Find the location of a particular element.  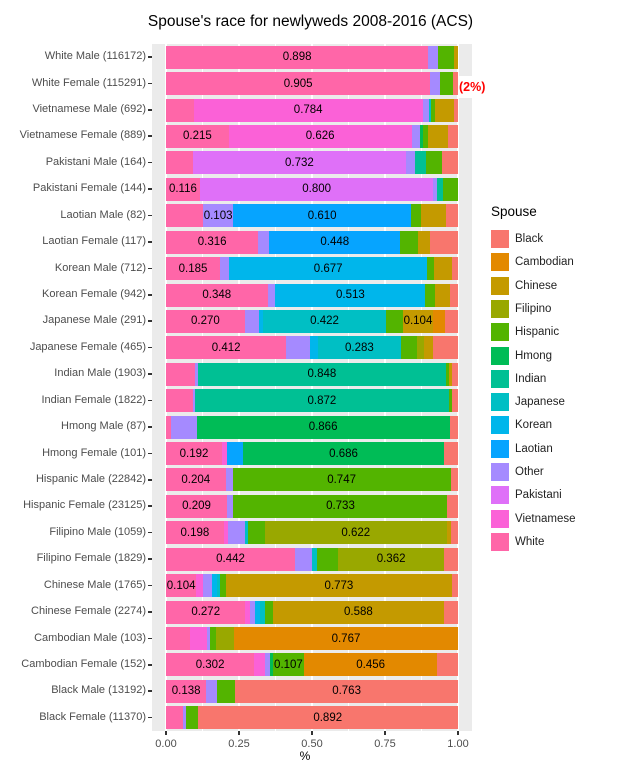

x-axis-tick-label: 1.00 is located at coordinates (458, 744).